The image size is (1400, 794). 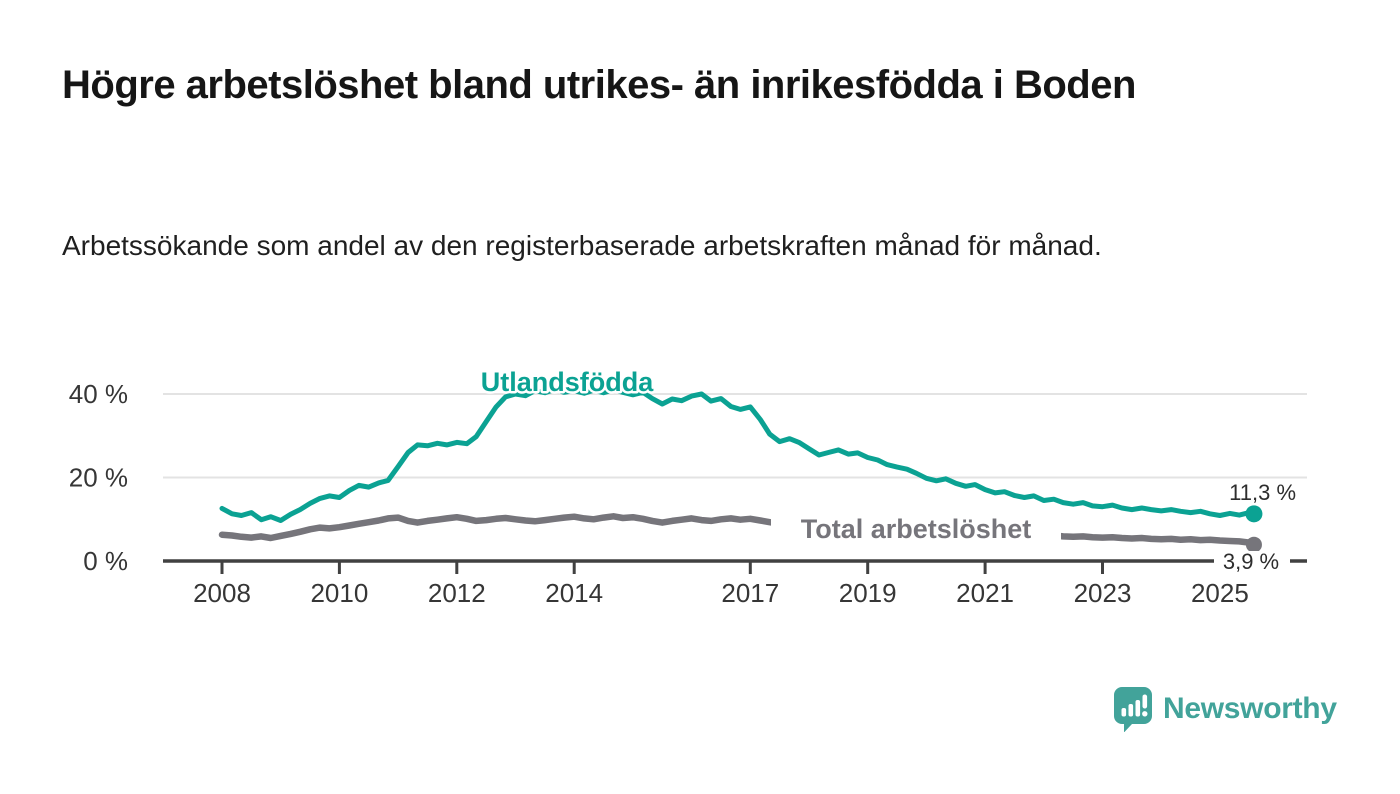 What do you see at coordinates (574, 593) in the screenshot?
I see `x-tick-label: 2014` at bounding box center [574, 593].